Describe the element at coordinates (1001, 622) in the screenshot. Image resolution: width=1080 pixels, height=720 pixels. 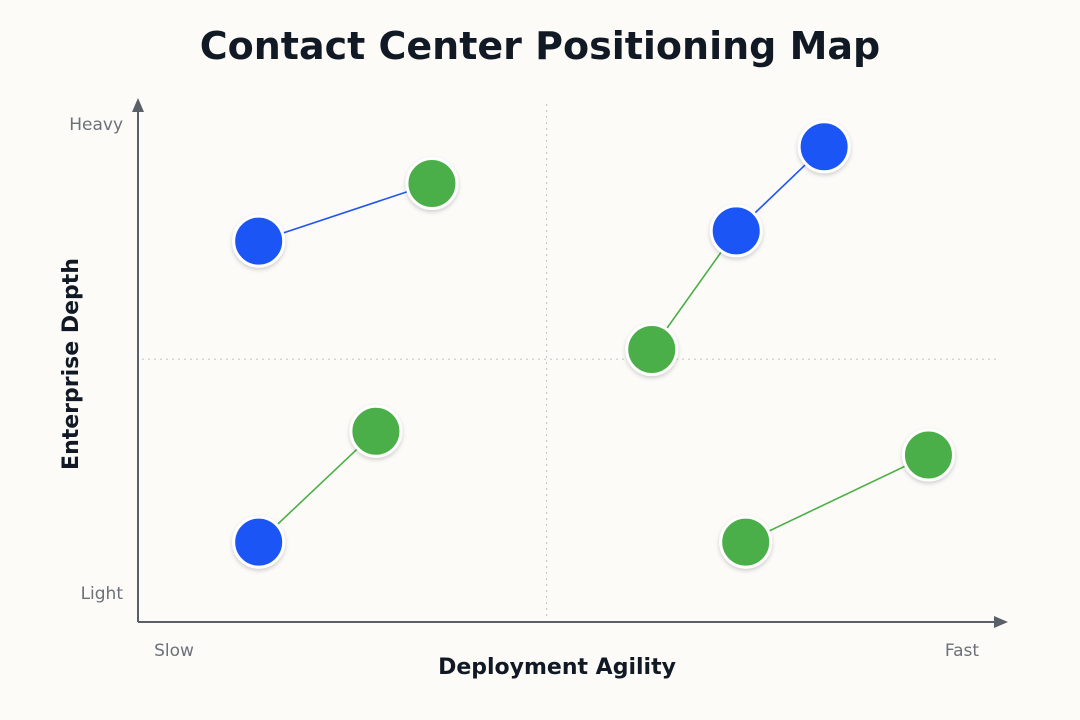
I see `x-axis-arrow-icon` at that location.